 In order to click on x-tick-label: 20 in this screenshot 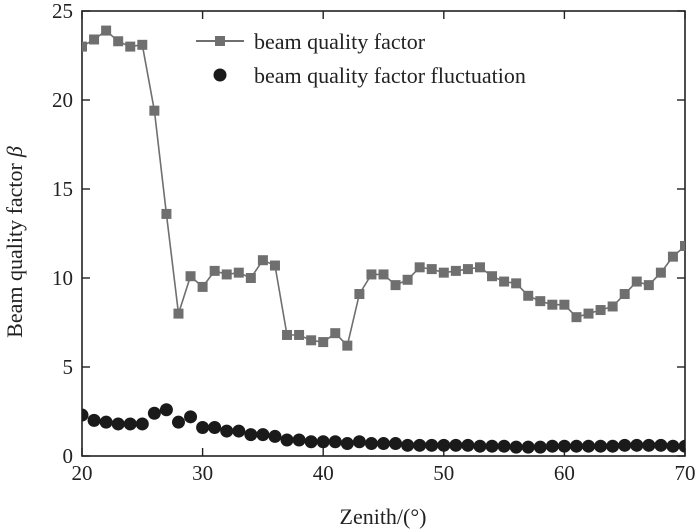, I will do `click(82, 473)`.